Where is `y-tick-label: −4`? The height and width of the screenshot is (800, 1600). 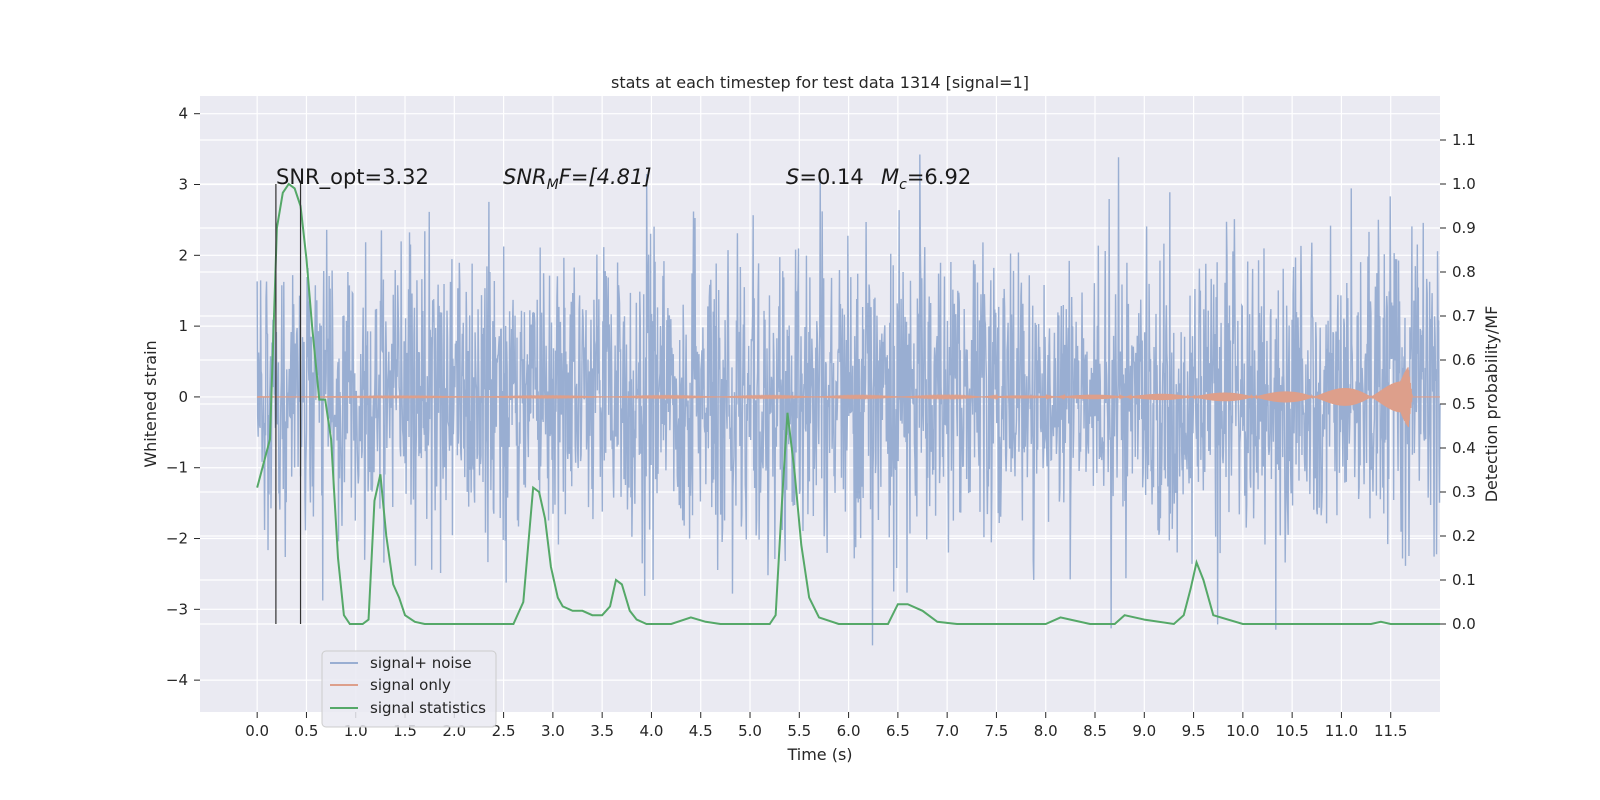 y-tick-label: −4 is located at coordinates (177, 680).